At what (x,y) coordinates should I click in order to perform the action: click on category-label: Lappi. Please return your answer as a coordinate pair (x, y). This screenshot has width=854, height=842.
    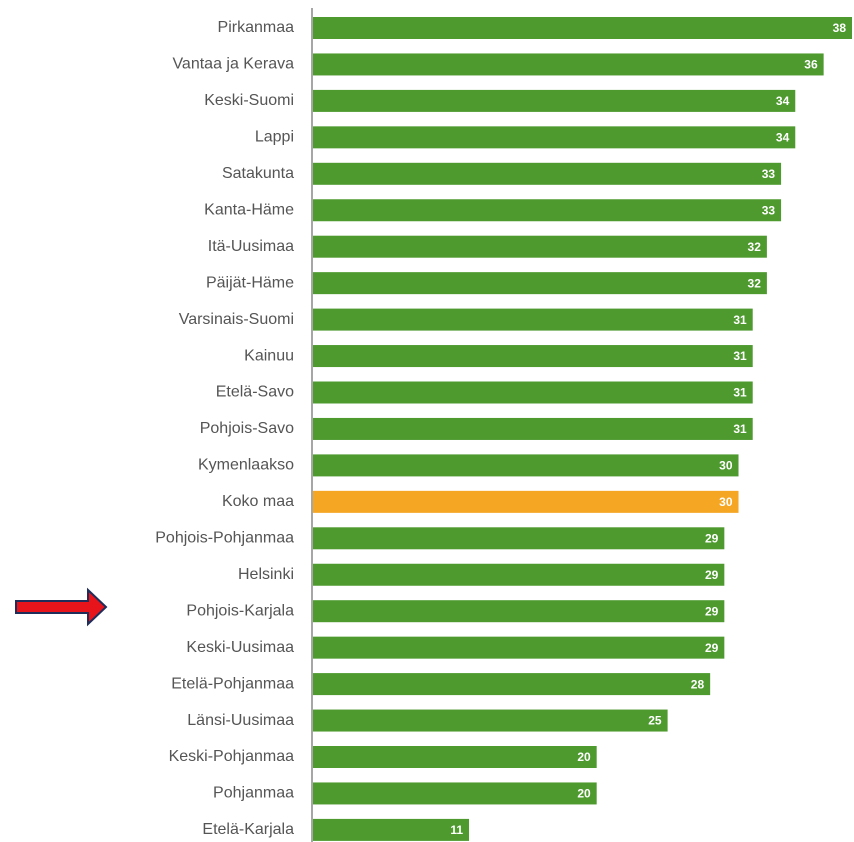
    Looking at the image, I should click on (274, 137).